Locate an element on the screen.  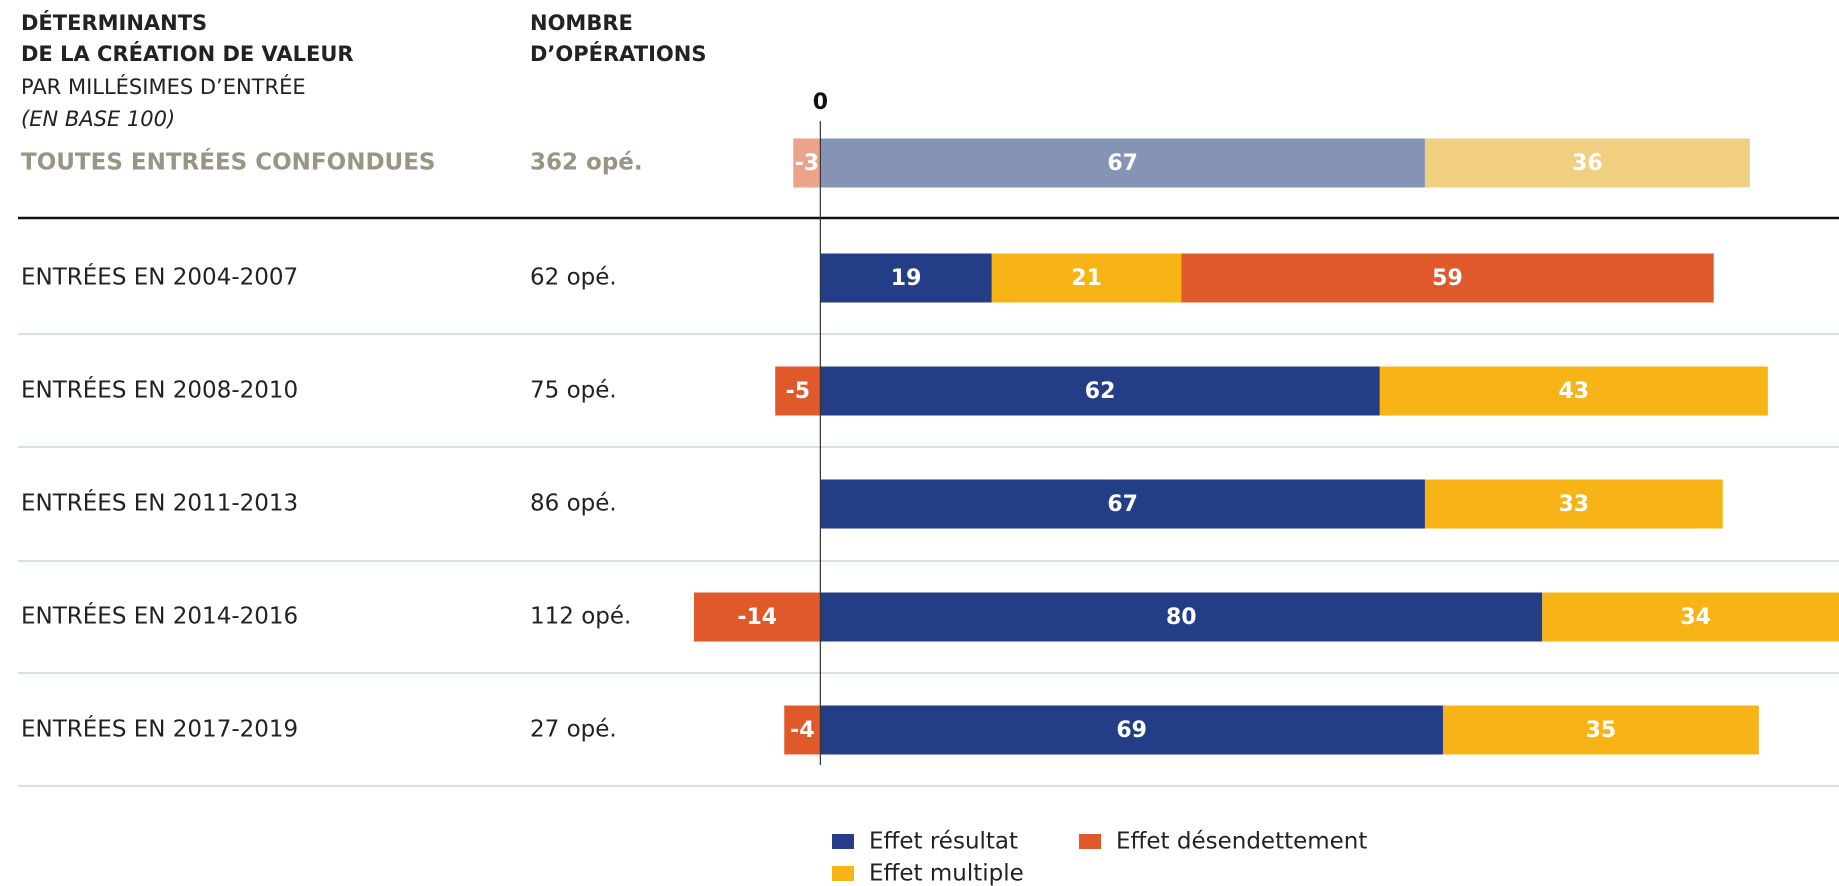
value-label: 35 is located at coordinates (1601, 730).